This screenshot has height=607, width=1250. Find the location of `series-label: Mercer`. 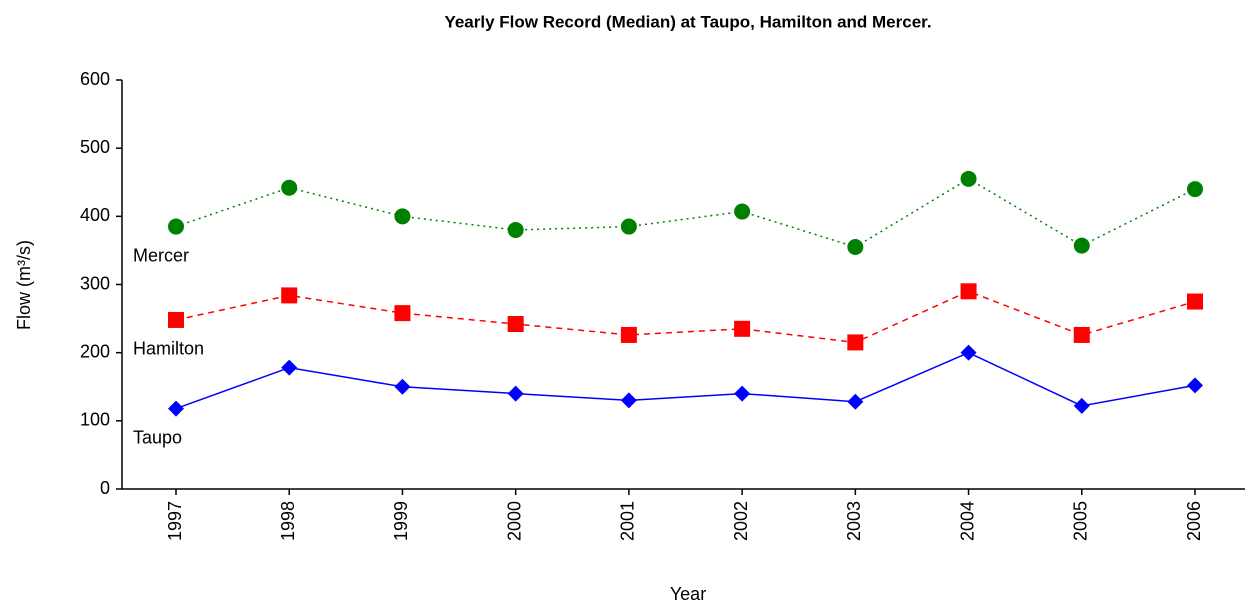

series-label: Mercer is located at coordinates (161, 255).